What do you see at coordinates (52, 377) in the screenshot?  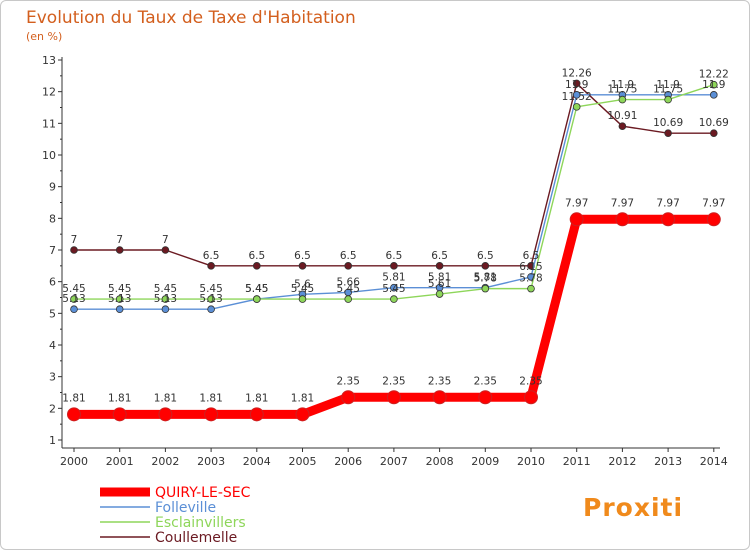 I see `y-tick-label: 3` at bounding box center [52, 377].